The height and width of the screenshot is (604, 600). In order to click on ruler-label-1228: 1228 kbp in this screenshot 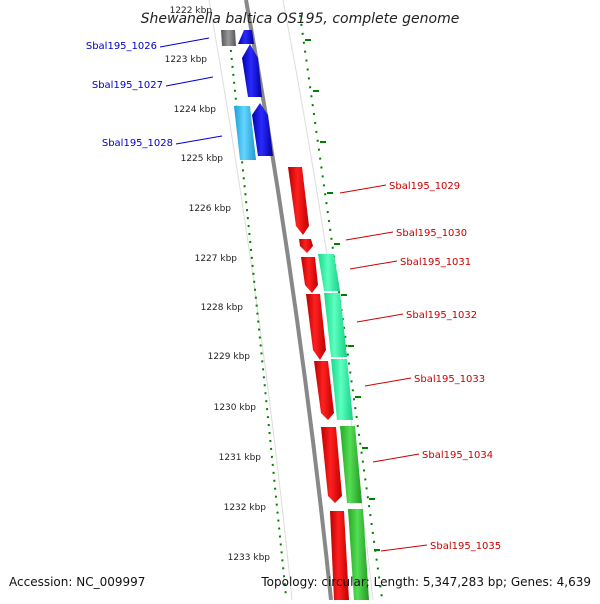, I will do `click(222, 308)`.